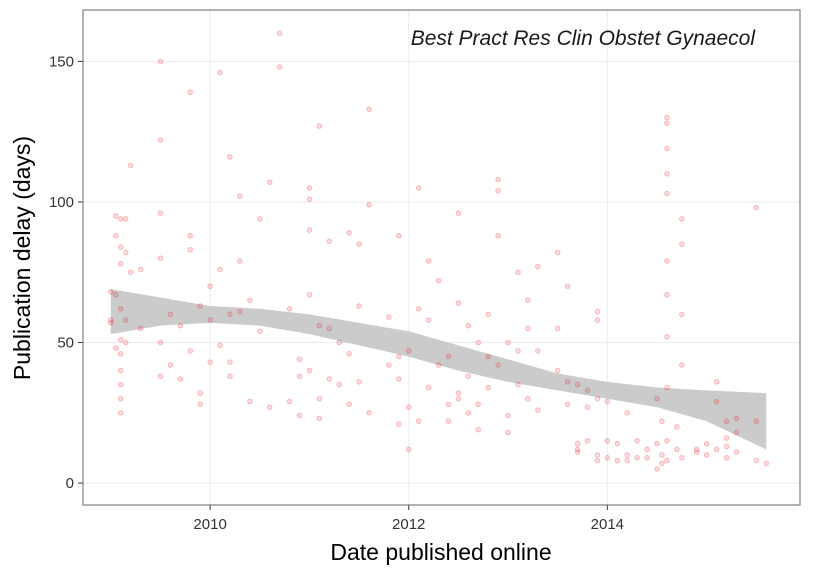 The image size is (825, 575). Describe the element at coordinates (440, 552) in the screenshot. I see `x-axis-title: Date published online` at that location.